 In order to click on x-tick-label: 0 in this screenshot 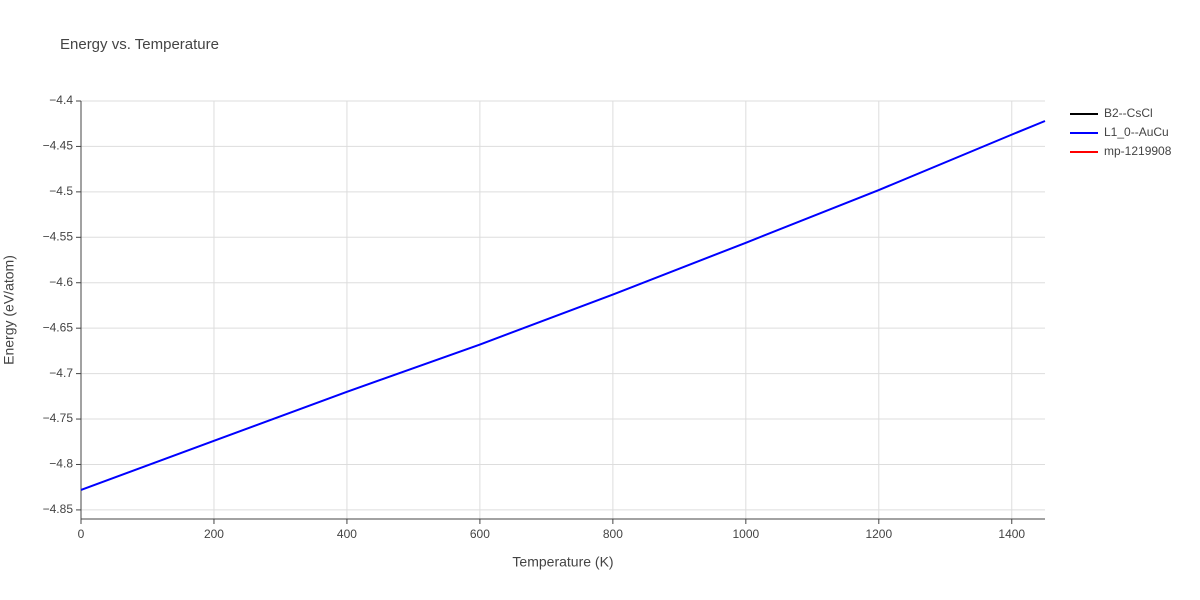, I will do `click(81, 534)`.